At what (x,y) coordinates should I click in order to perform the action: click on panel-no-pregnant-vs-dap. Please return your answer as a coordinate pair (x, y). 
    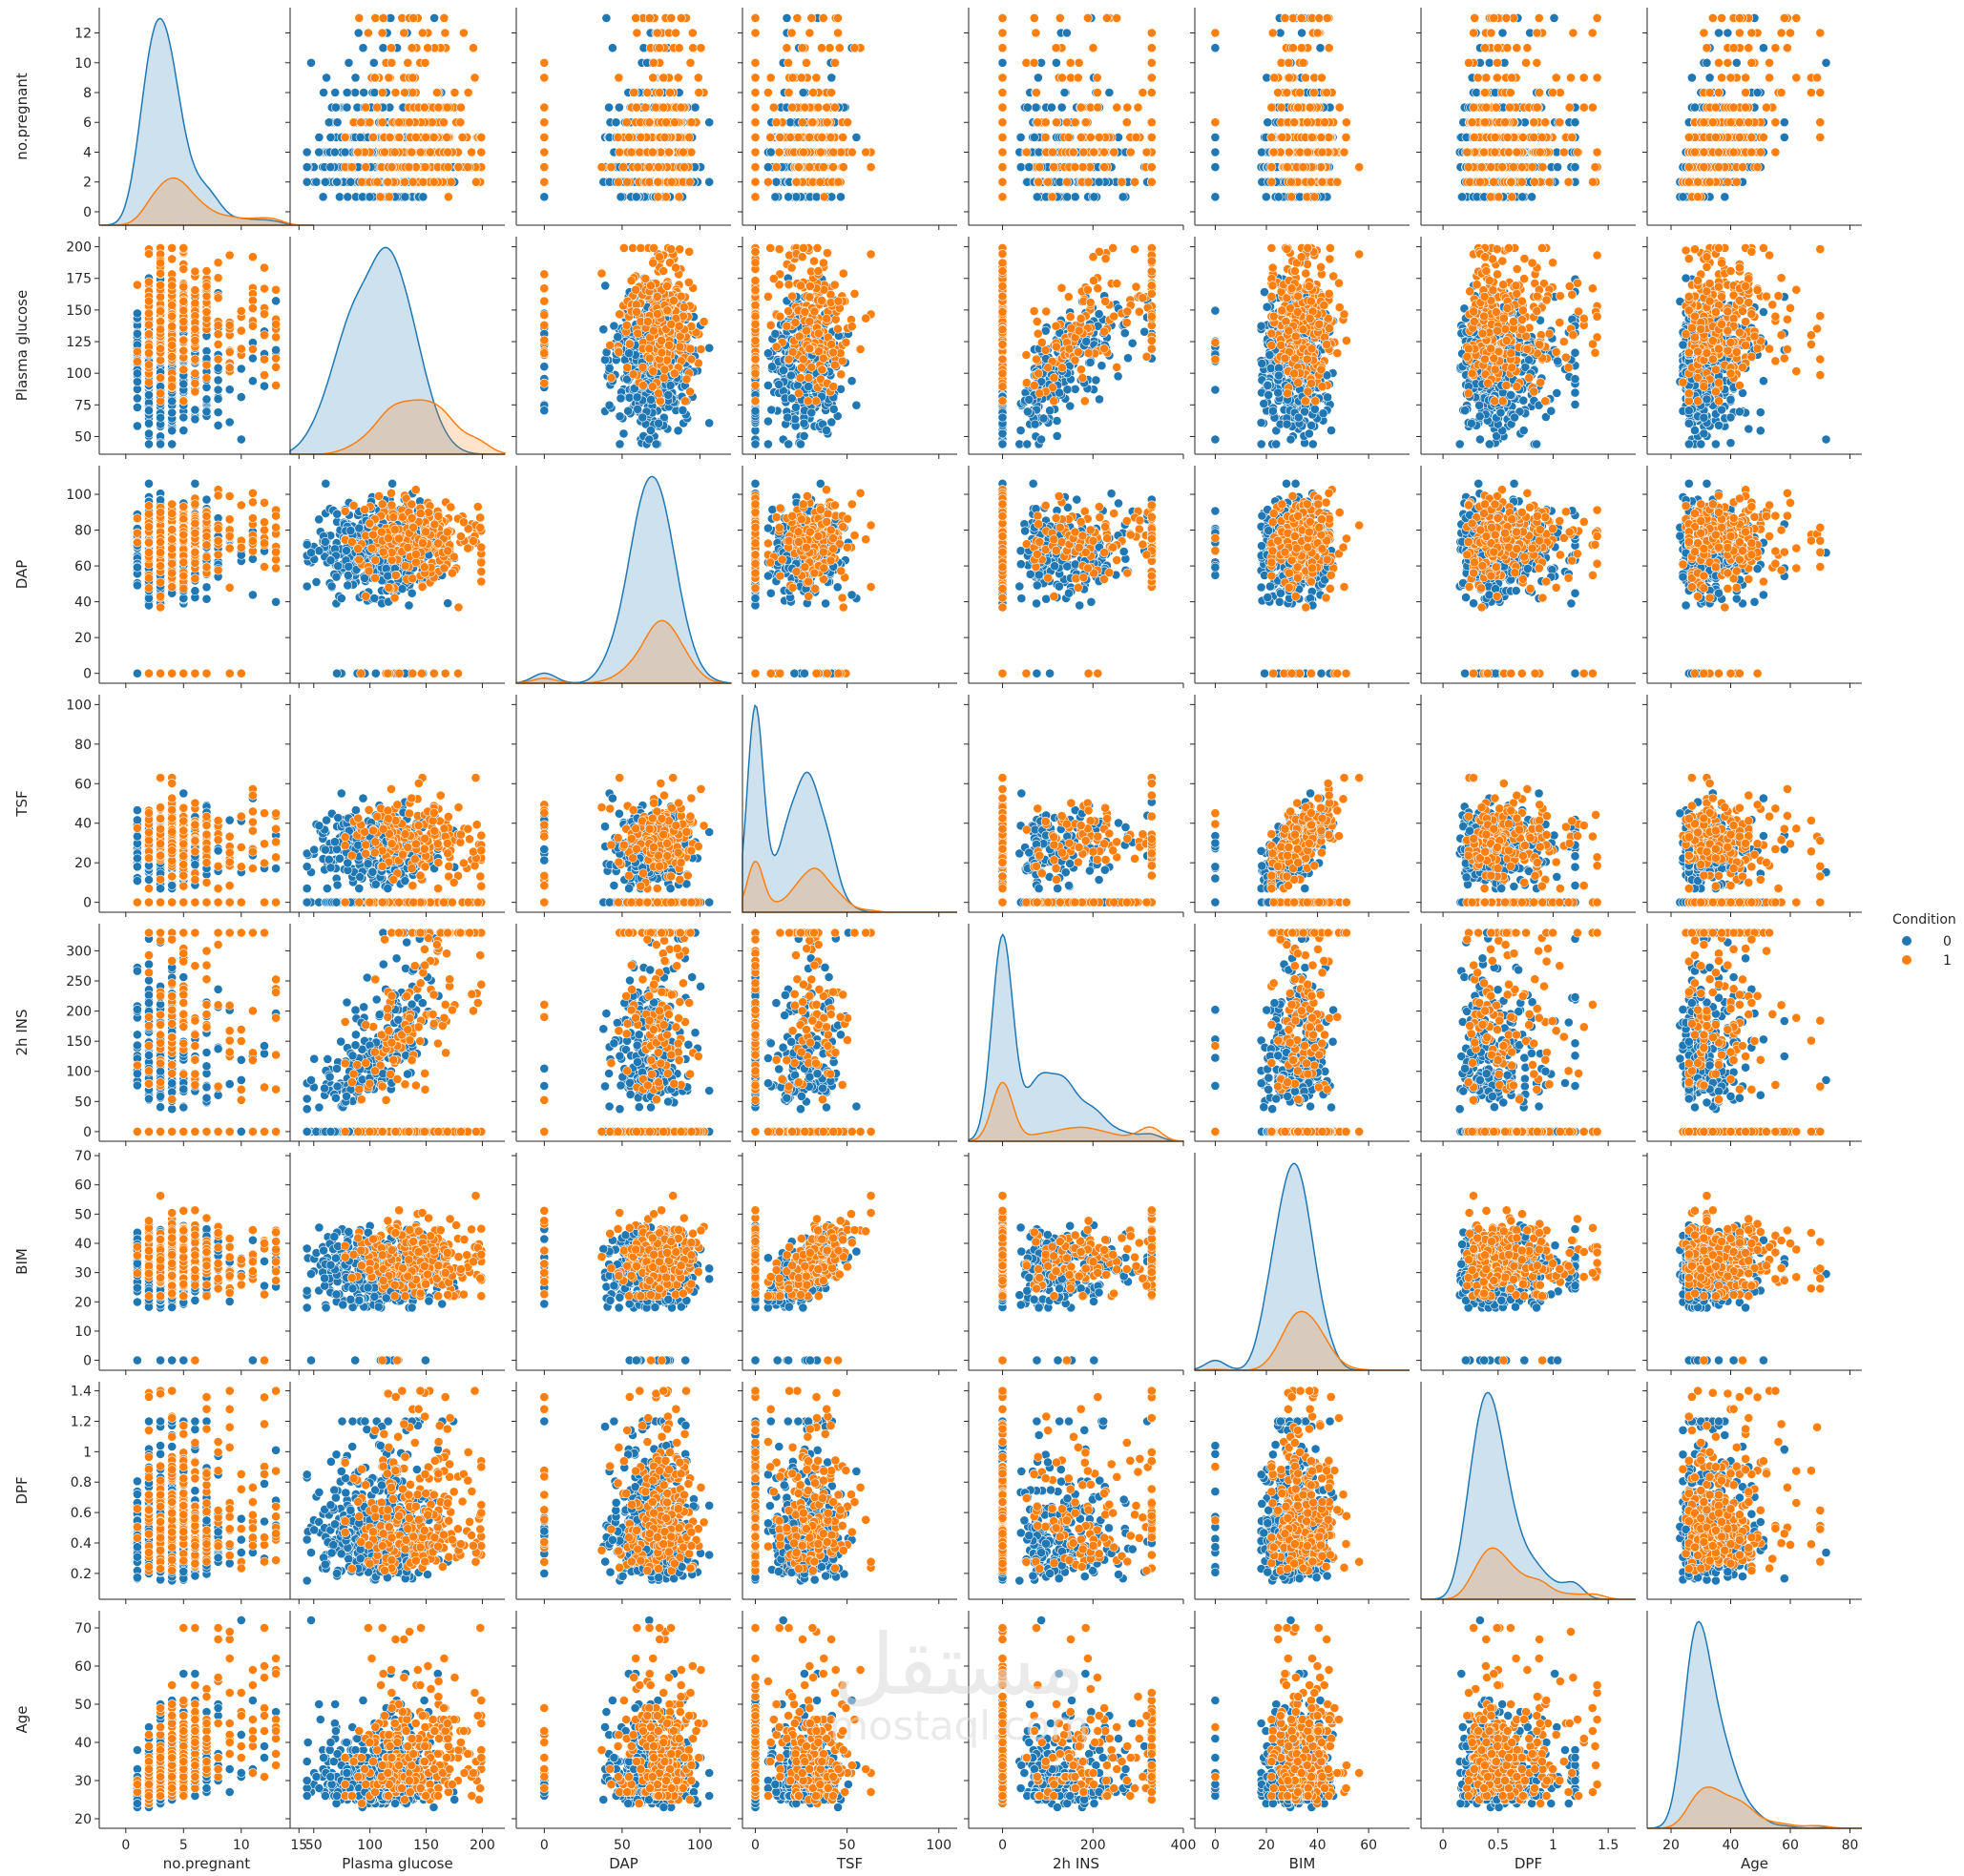
    Looking at the image, I should click on (621, 119).